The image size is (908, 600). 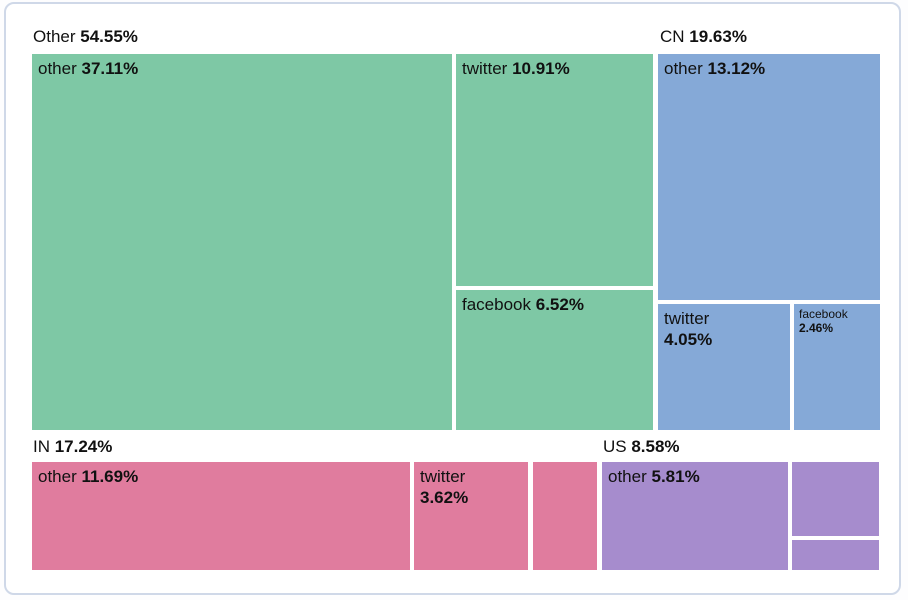 What do you see at coordinates (688, 340) in the screenshot?
I see `cell-value: 4.05%` at bounding box center [688, 340].